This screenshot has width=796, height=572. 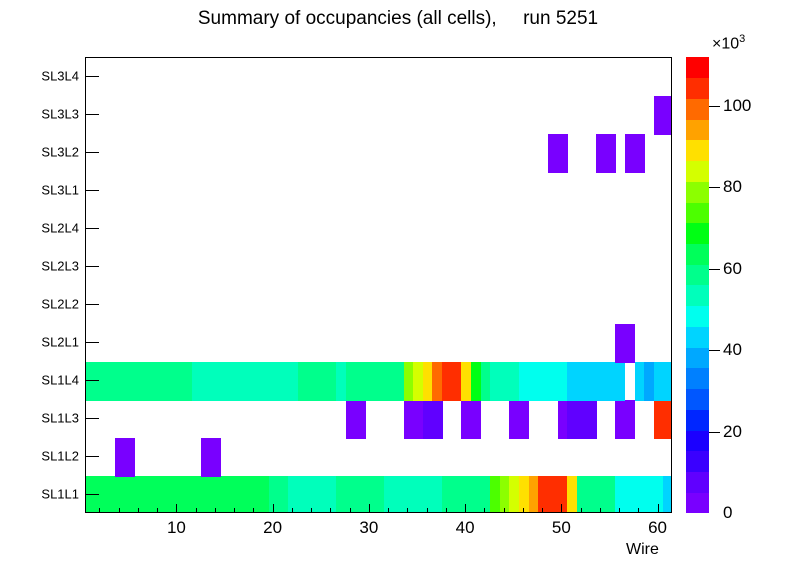 What do you see at coordinates (642, 549) in the screenshot?
I see `x-axis-title: Wire` at bounding box center [642, 549].